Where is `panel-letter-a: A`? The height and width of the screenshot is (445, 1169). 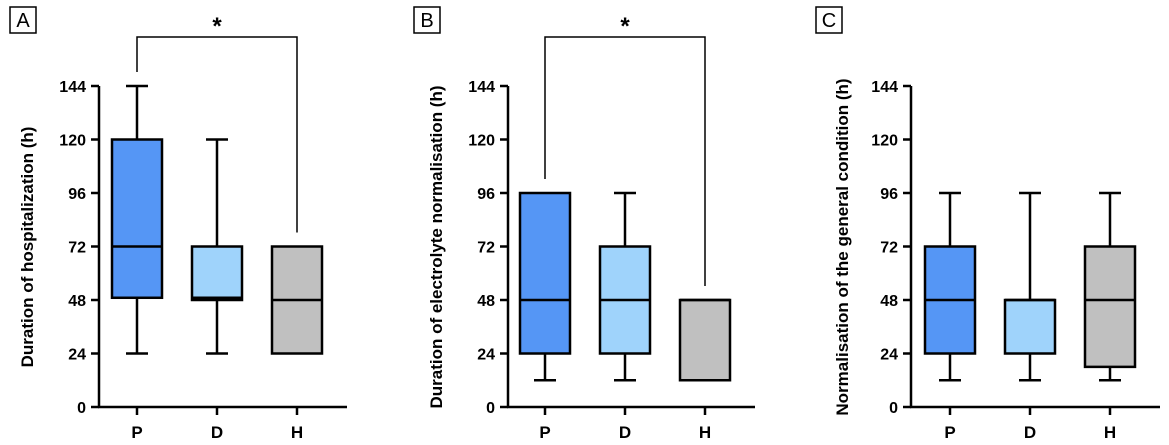
panel-letter-a: A is located at coordinates (23, 20).